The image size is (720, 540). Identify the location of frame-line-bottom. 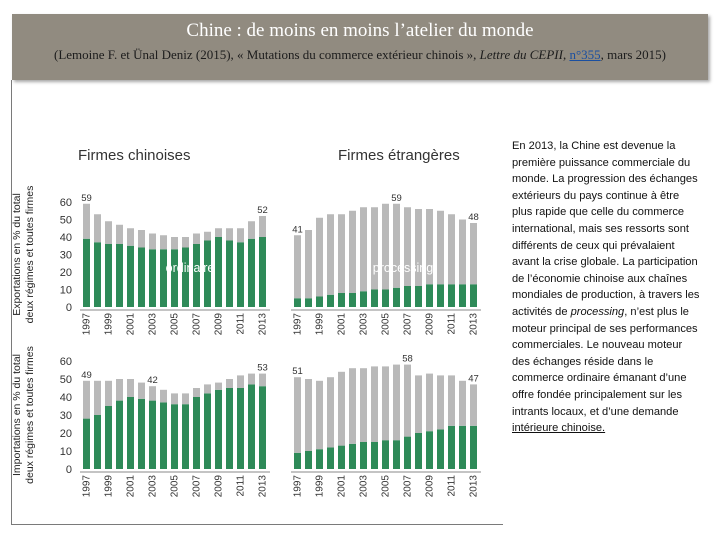
(257, 524).